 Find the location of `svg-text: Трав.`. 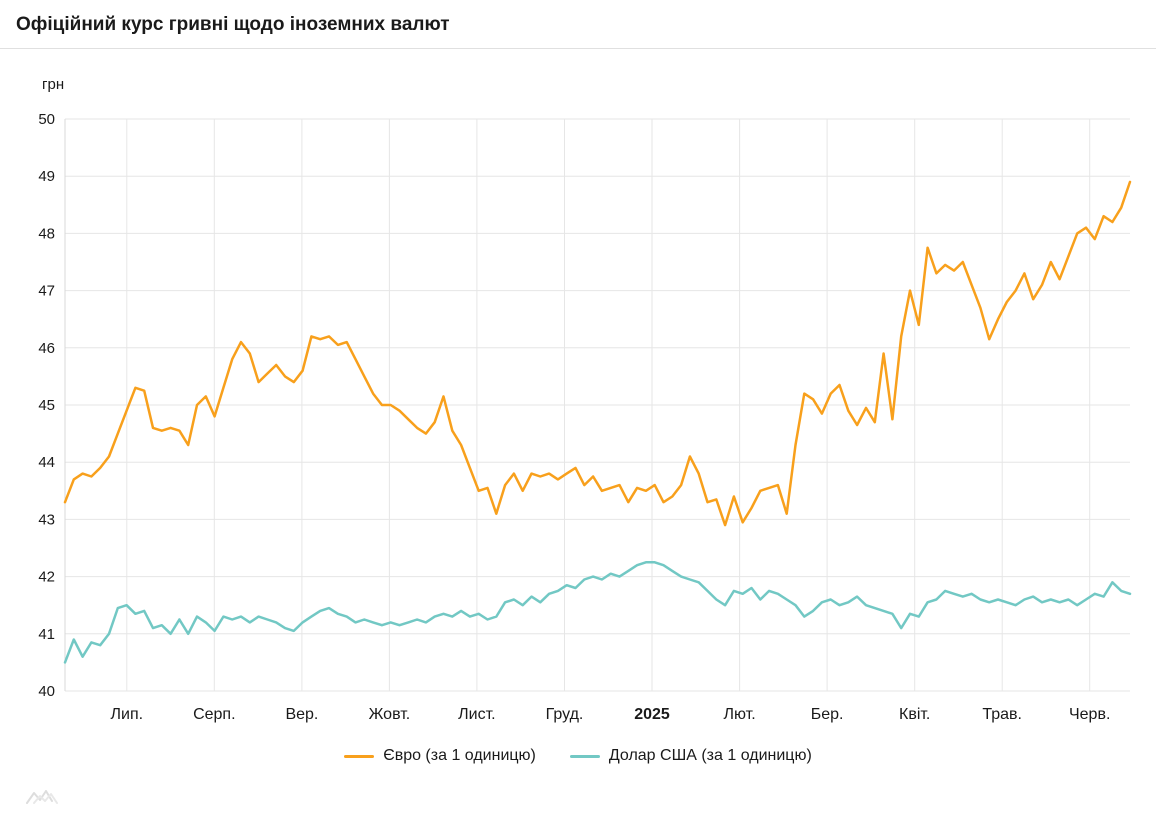

svg-text: Трав. is located at coordinates (1002, 714).